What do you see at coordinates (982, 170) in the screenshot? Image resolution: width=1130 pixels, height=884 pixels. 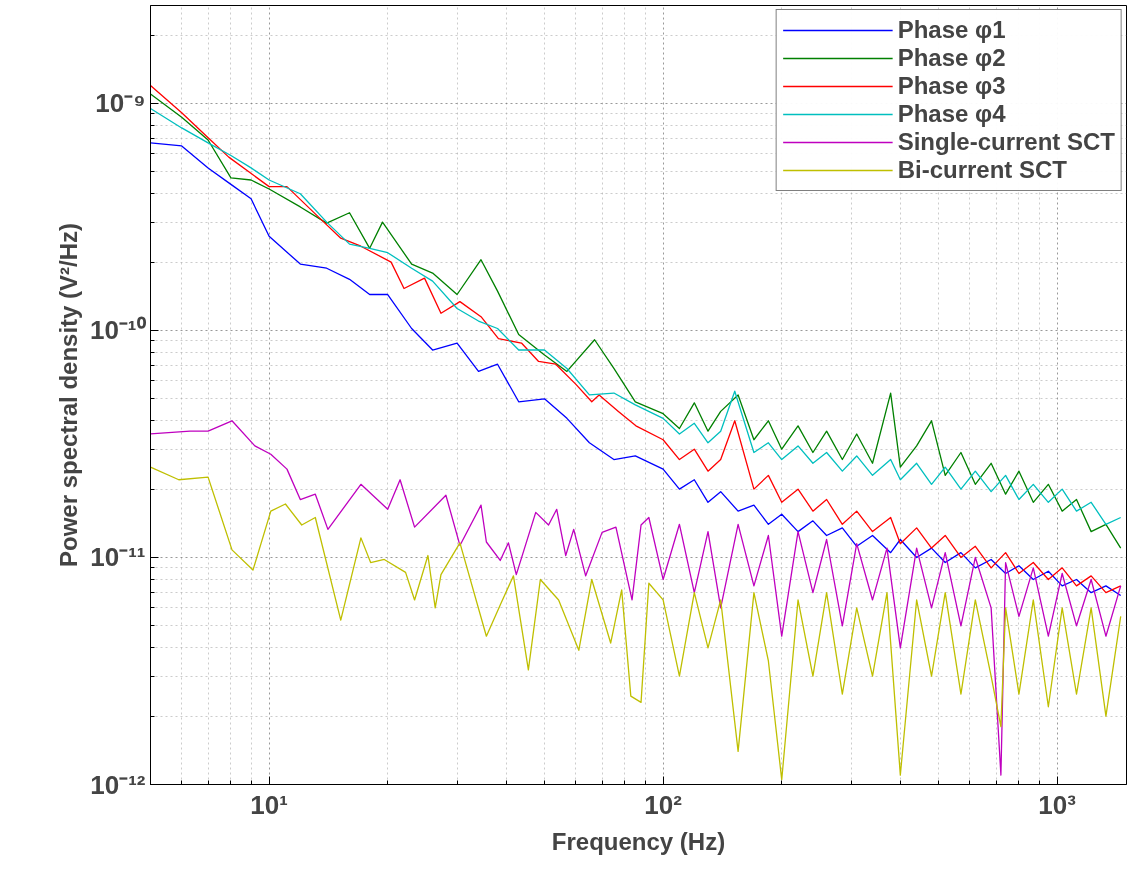 I see `legend-label: Bi-current SCT` at bounding box center [982, 170].